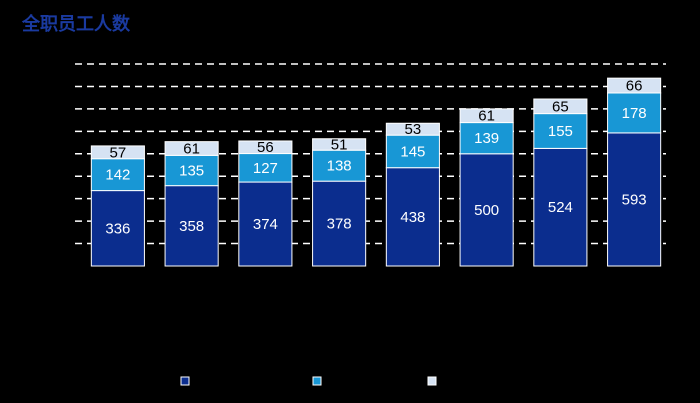 Image resolution: width=700 pixels, height=403 pixels. What do you see at coordinates (634, 199) in the screenshot?
I see `data-label: 593` at bounding box center [634, 199].